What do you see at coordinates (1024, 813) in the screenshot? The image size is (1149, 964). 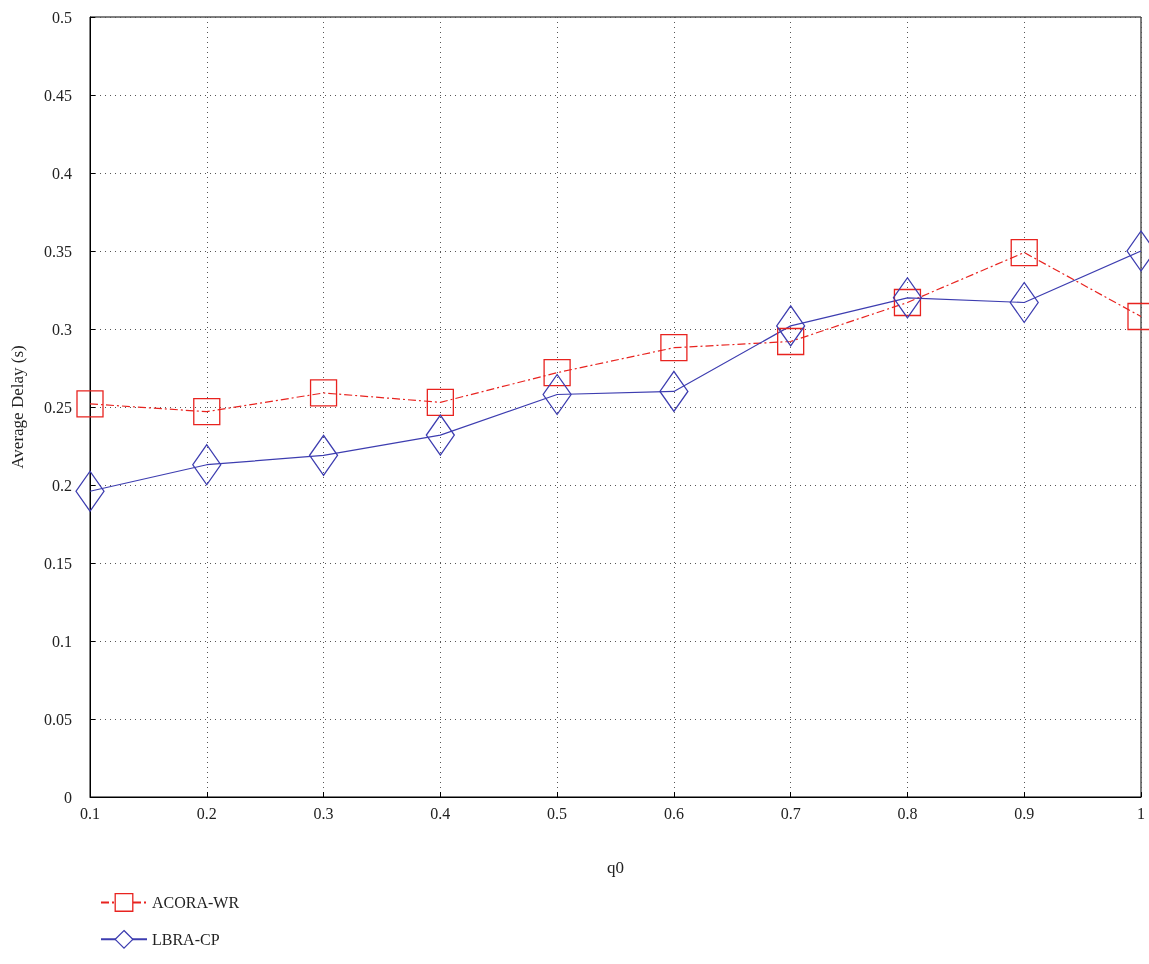 I see `x-tick-label: 0.9` at bounding box center [1024, 813].